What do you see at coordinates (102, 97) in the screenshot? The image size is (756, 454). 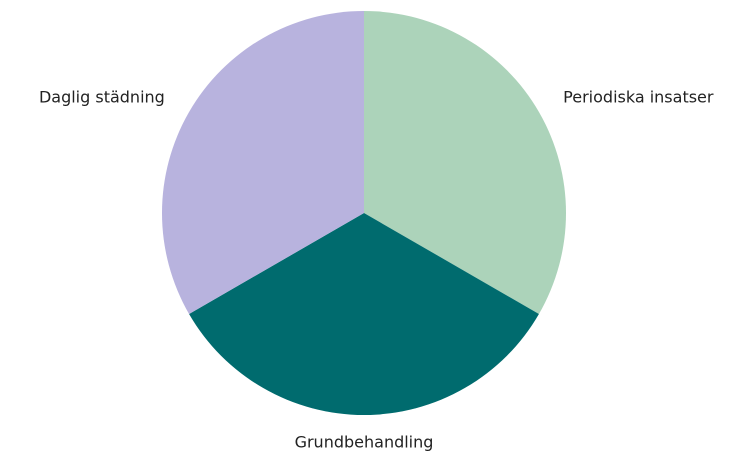 I see `slice-label: Daglig städning` at bounding box center [102, 97].